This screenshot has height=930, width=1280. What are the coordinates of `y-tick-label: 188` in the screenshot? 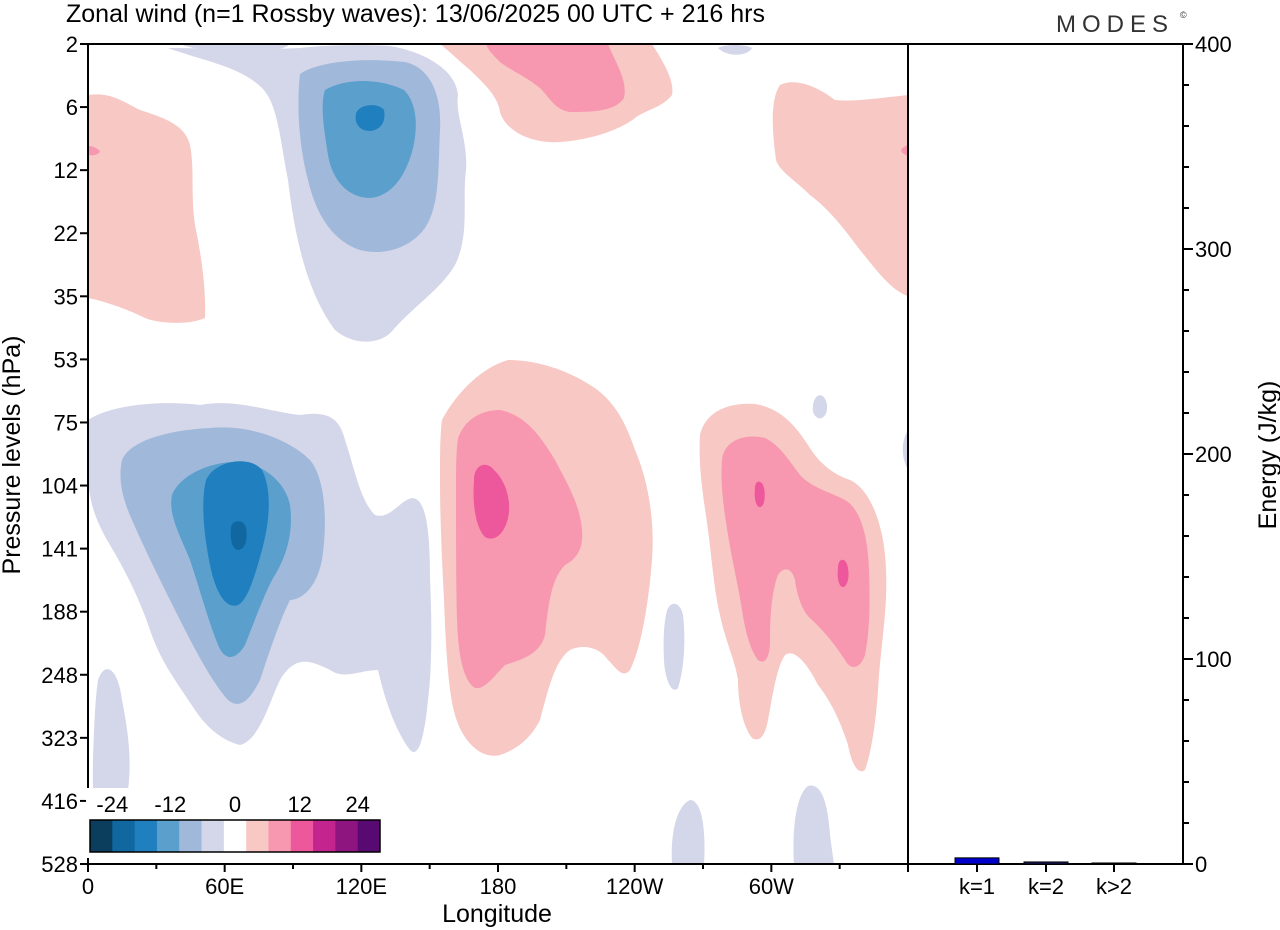 It's located at (59, 612).